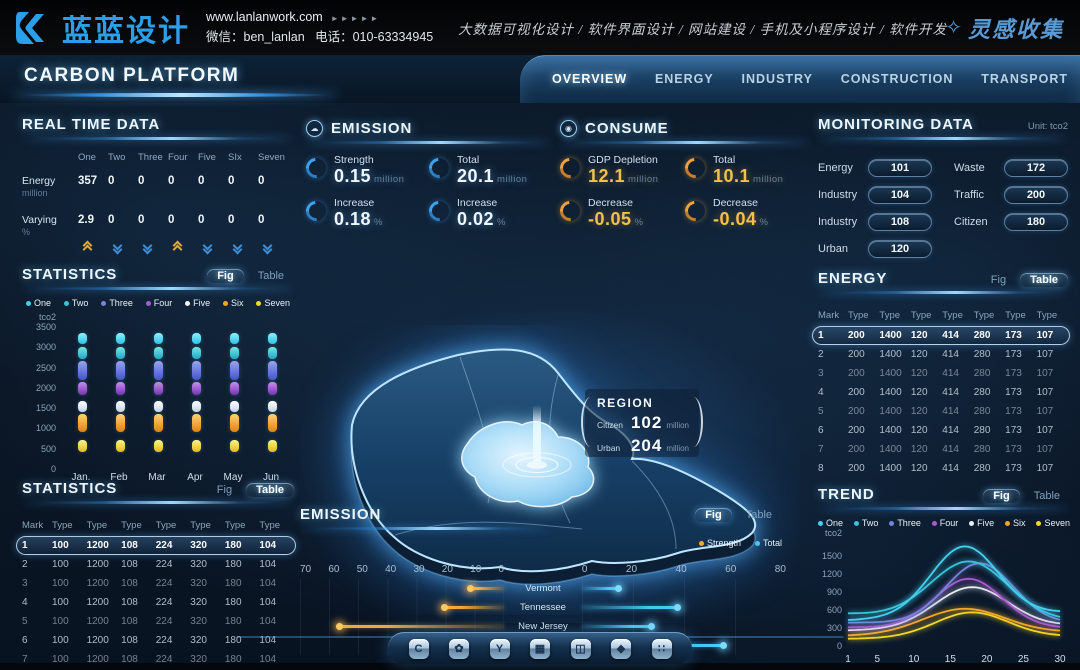 The height and width of the screenshot is (670, 1080). I want to click on bar-column-Feb, so click(120, 397).